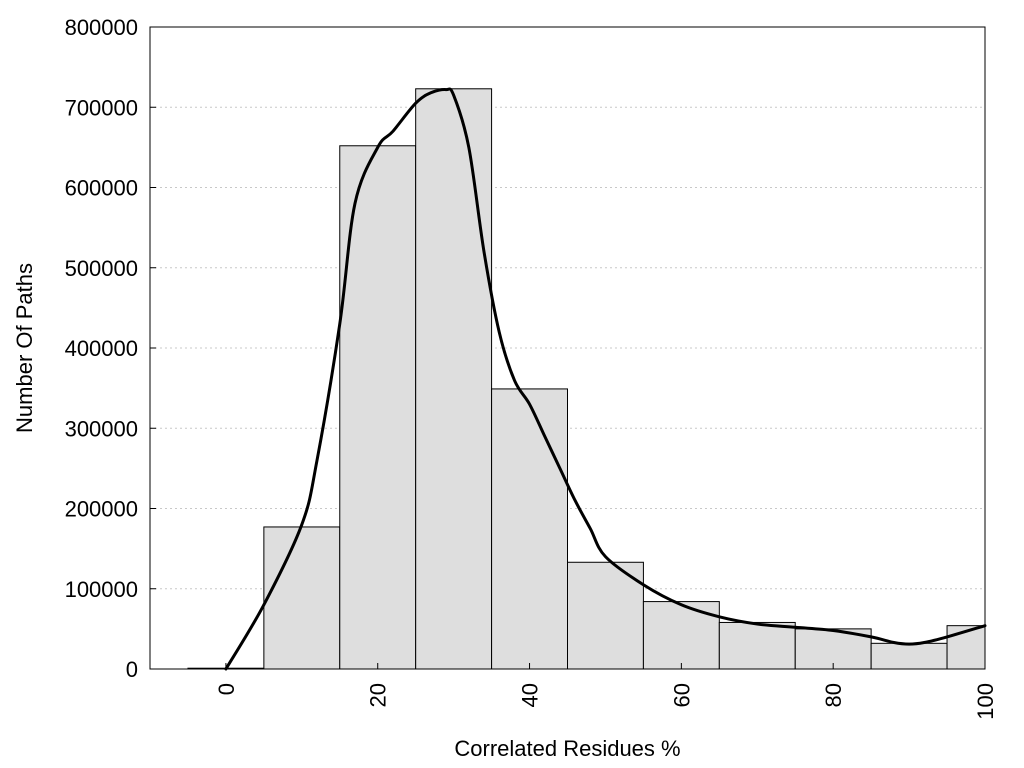 This screenshot has height=768, width=1024. What do you see at coordinates (833, 695) in the screenshot?
I see `x-tick-label-4: 80` at bounding box center [833, 695].